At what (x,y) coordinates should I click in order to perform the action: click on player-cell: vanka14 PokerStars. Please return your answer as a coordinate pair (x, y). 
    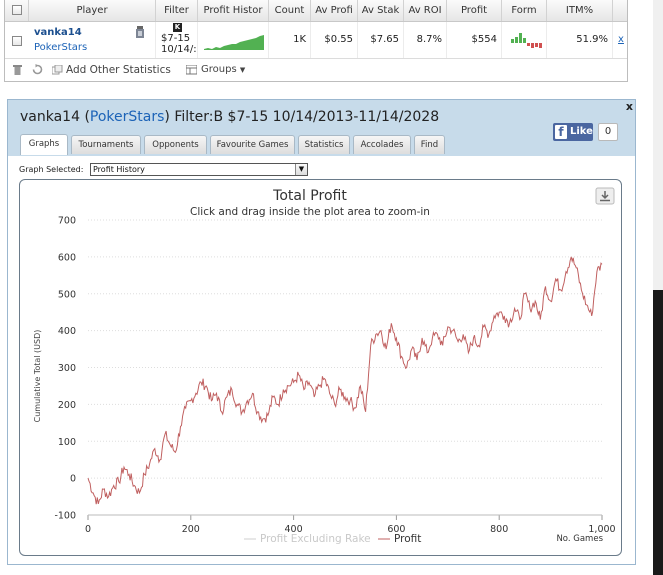
    Looking at the image, I should click on (92, 40).